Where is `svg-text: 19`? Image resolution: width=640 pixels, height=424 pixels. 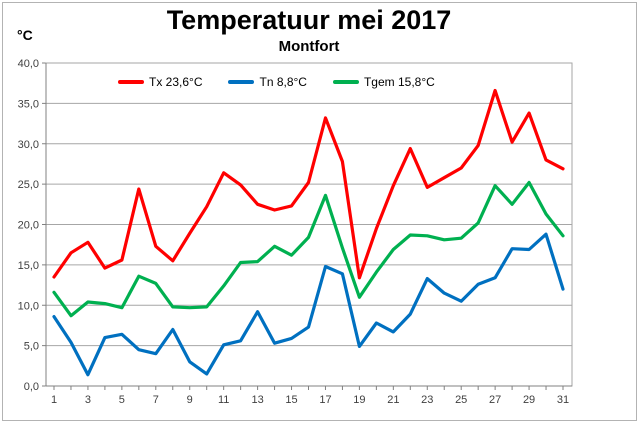
svg-text: 19 is located at coordinates (359, 400).